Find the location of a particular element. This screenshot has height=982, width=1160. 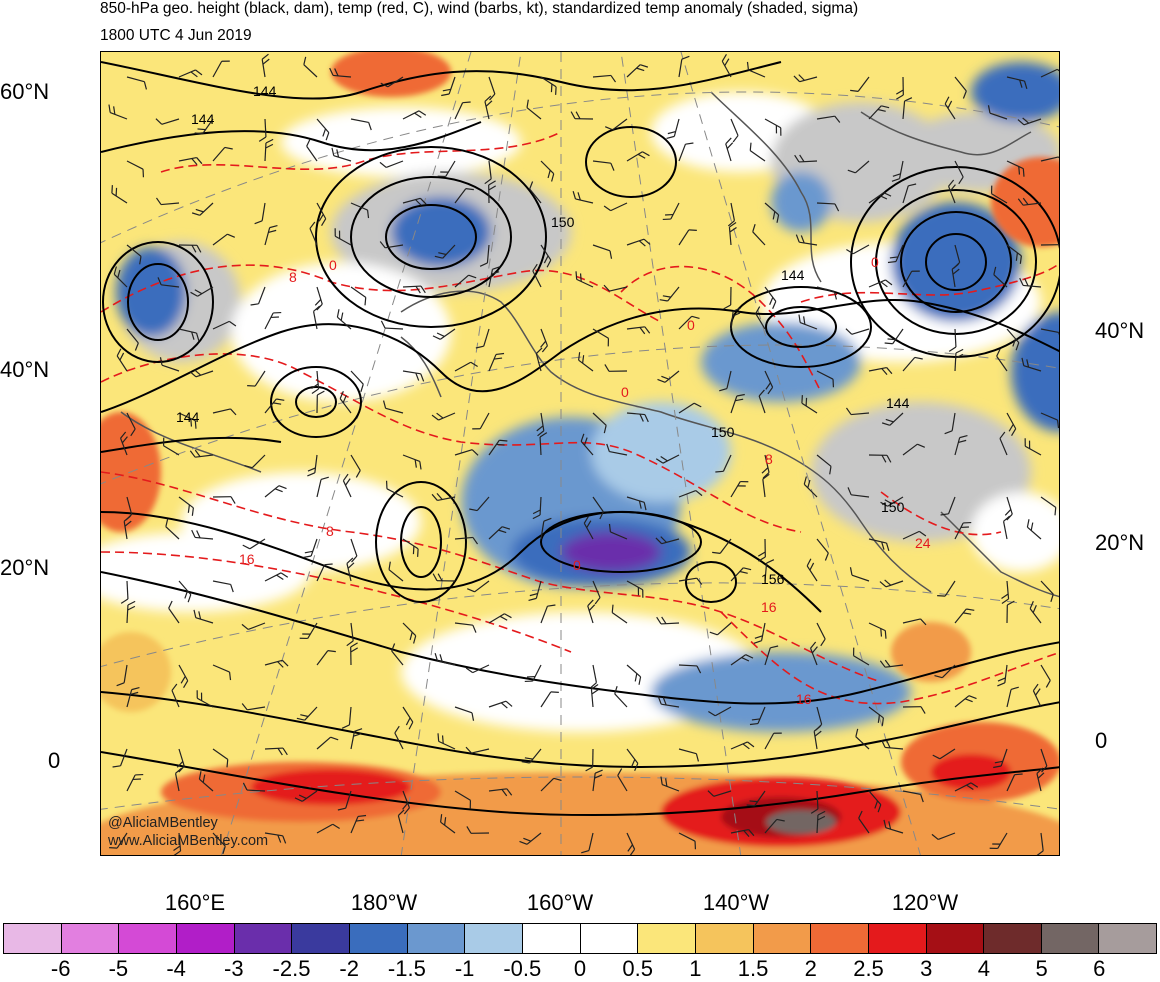

colorbar-label: -0.5 is located at coordinates (522, 969).